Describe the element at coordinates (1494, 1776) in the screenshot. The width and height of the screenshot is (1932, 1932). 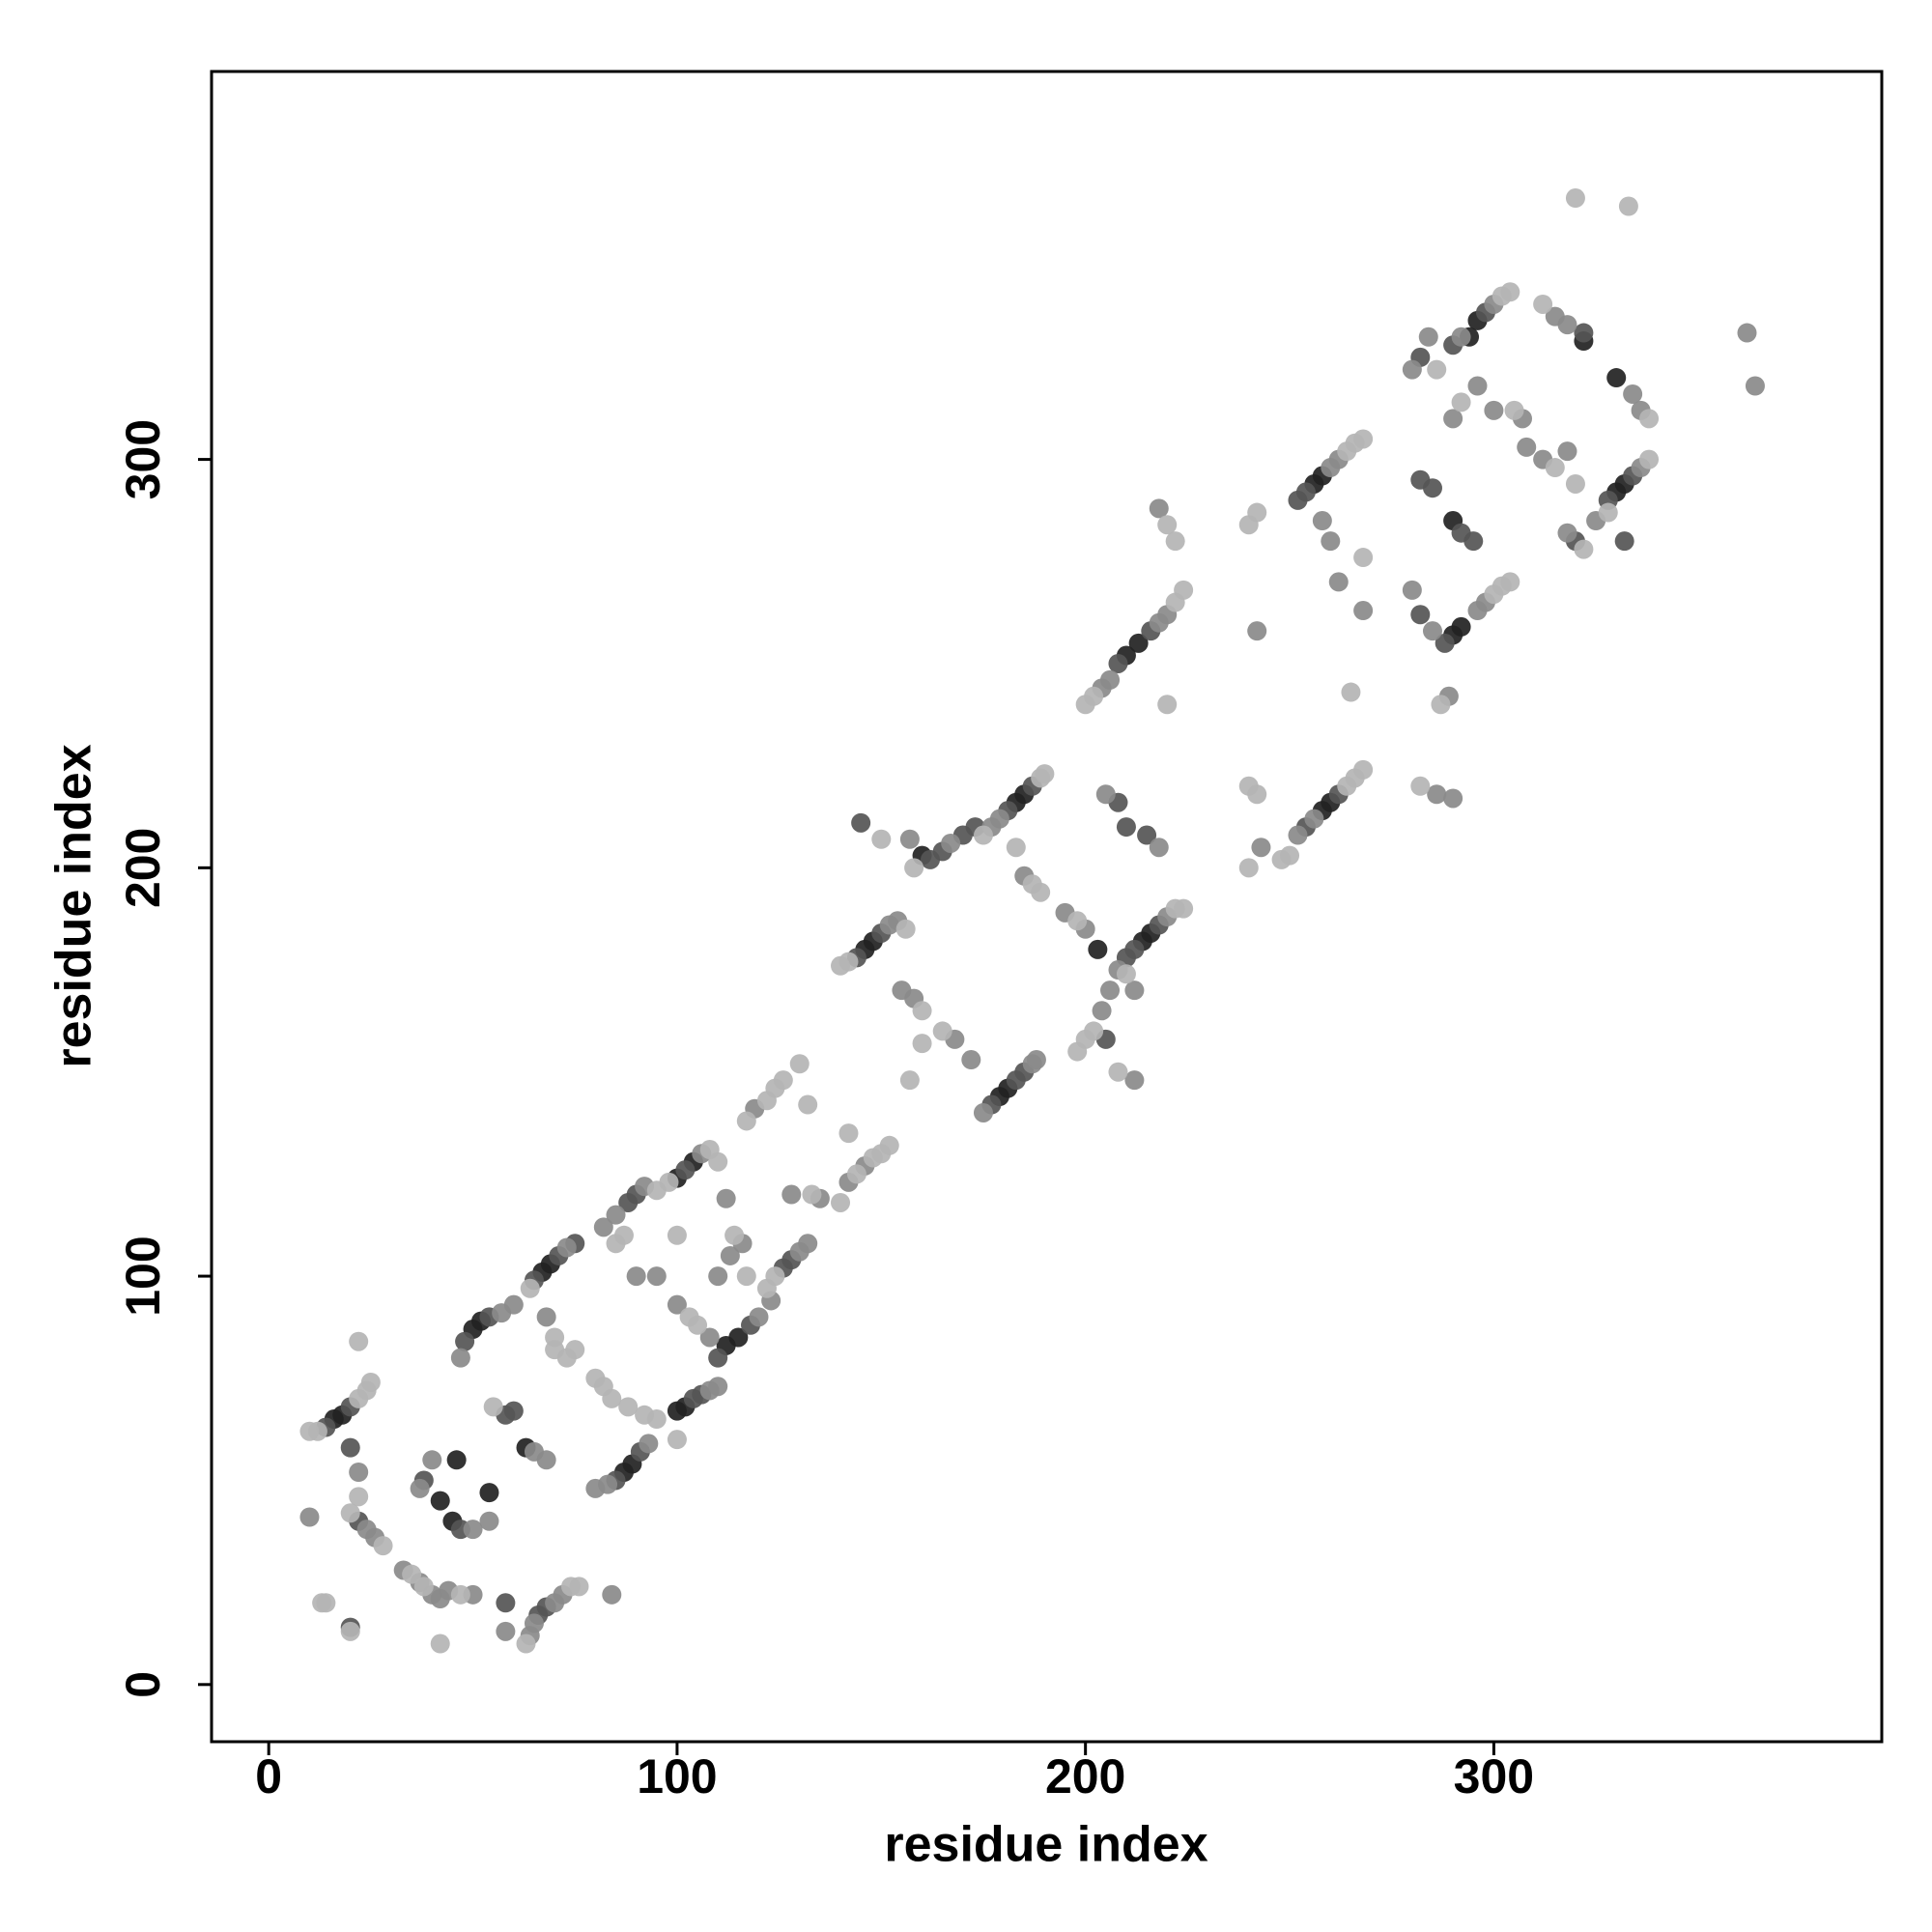
I see `x-tick-label: 300` at that location.